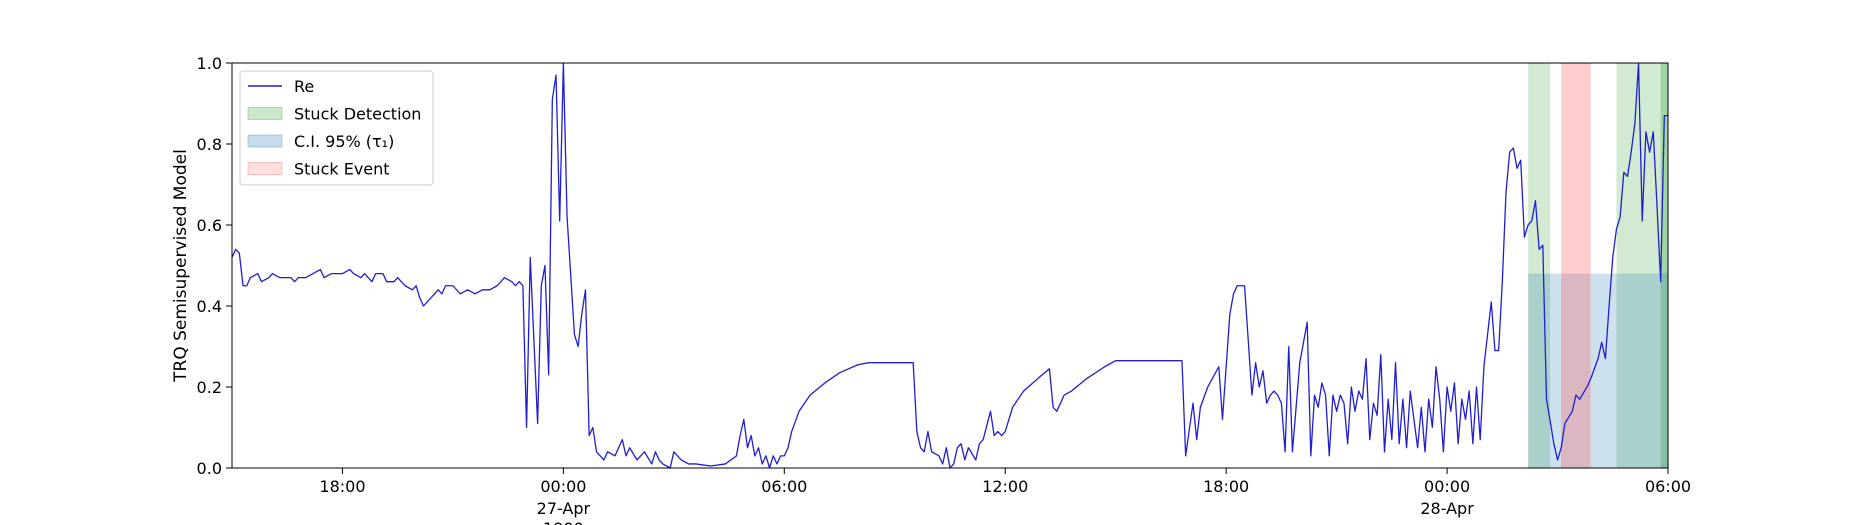  What do you see at coordinates (342, 169) in the screenshot?
I see `legend-label-3: Stuck Event` at bounding box center [342, 169].